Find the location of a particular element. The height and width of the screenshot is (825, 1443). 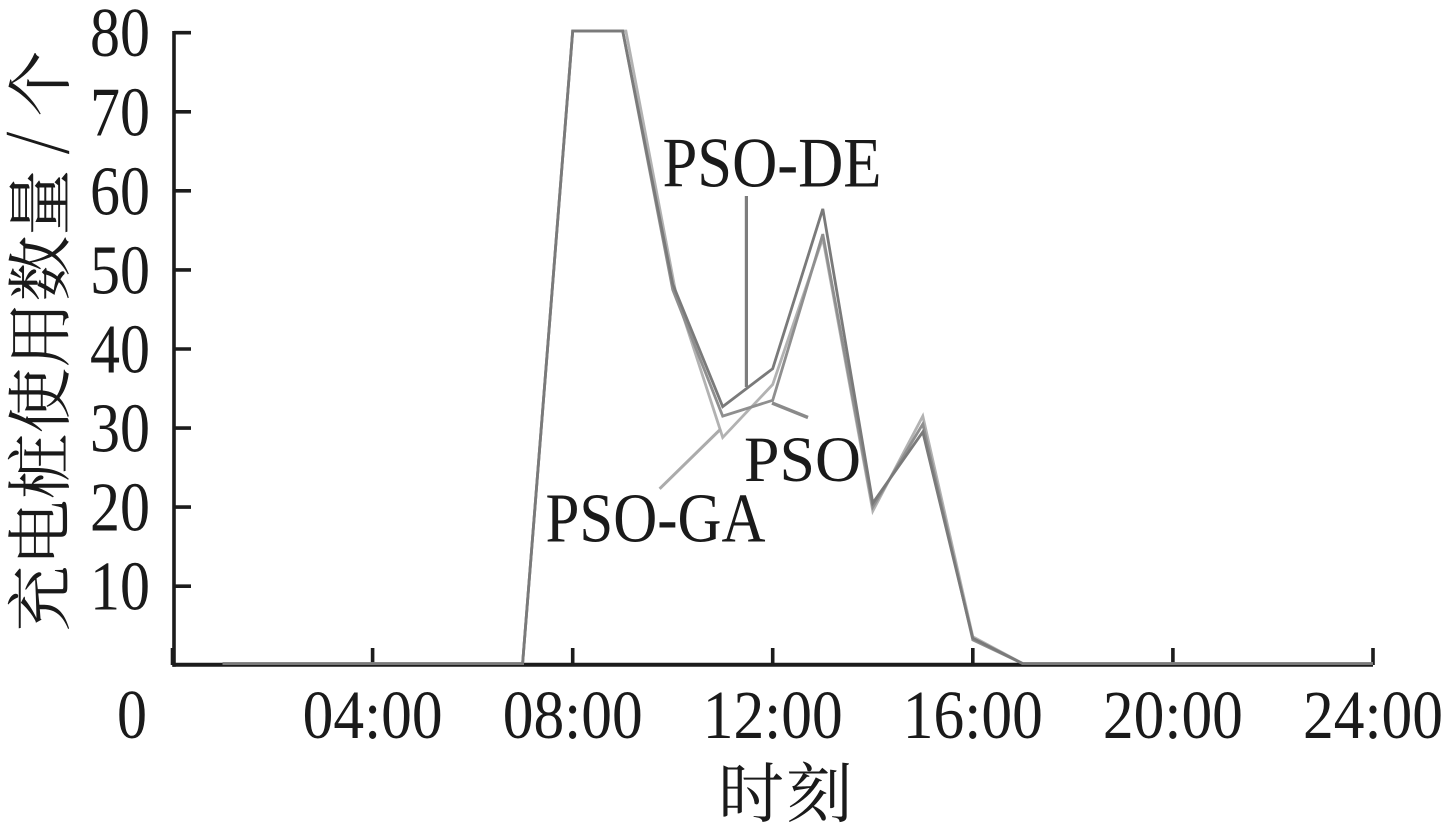

svg-text: 20:00 is located at coordinates (1173, 714).